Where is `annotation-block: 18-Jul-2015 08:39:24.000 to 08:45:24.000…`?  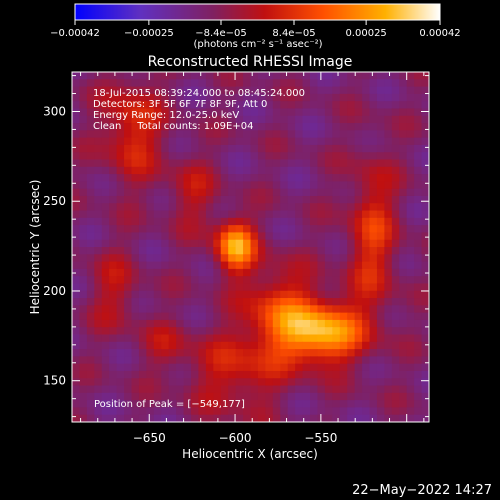 annotation-block: 18-Jul-2015 08:39:24.000 to 08:45:24.000… is located at coordinates (199, 110).